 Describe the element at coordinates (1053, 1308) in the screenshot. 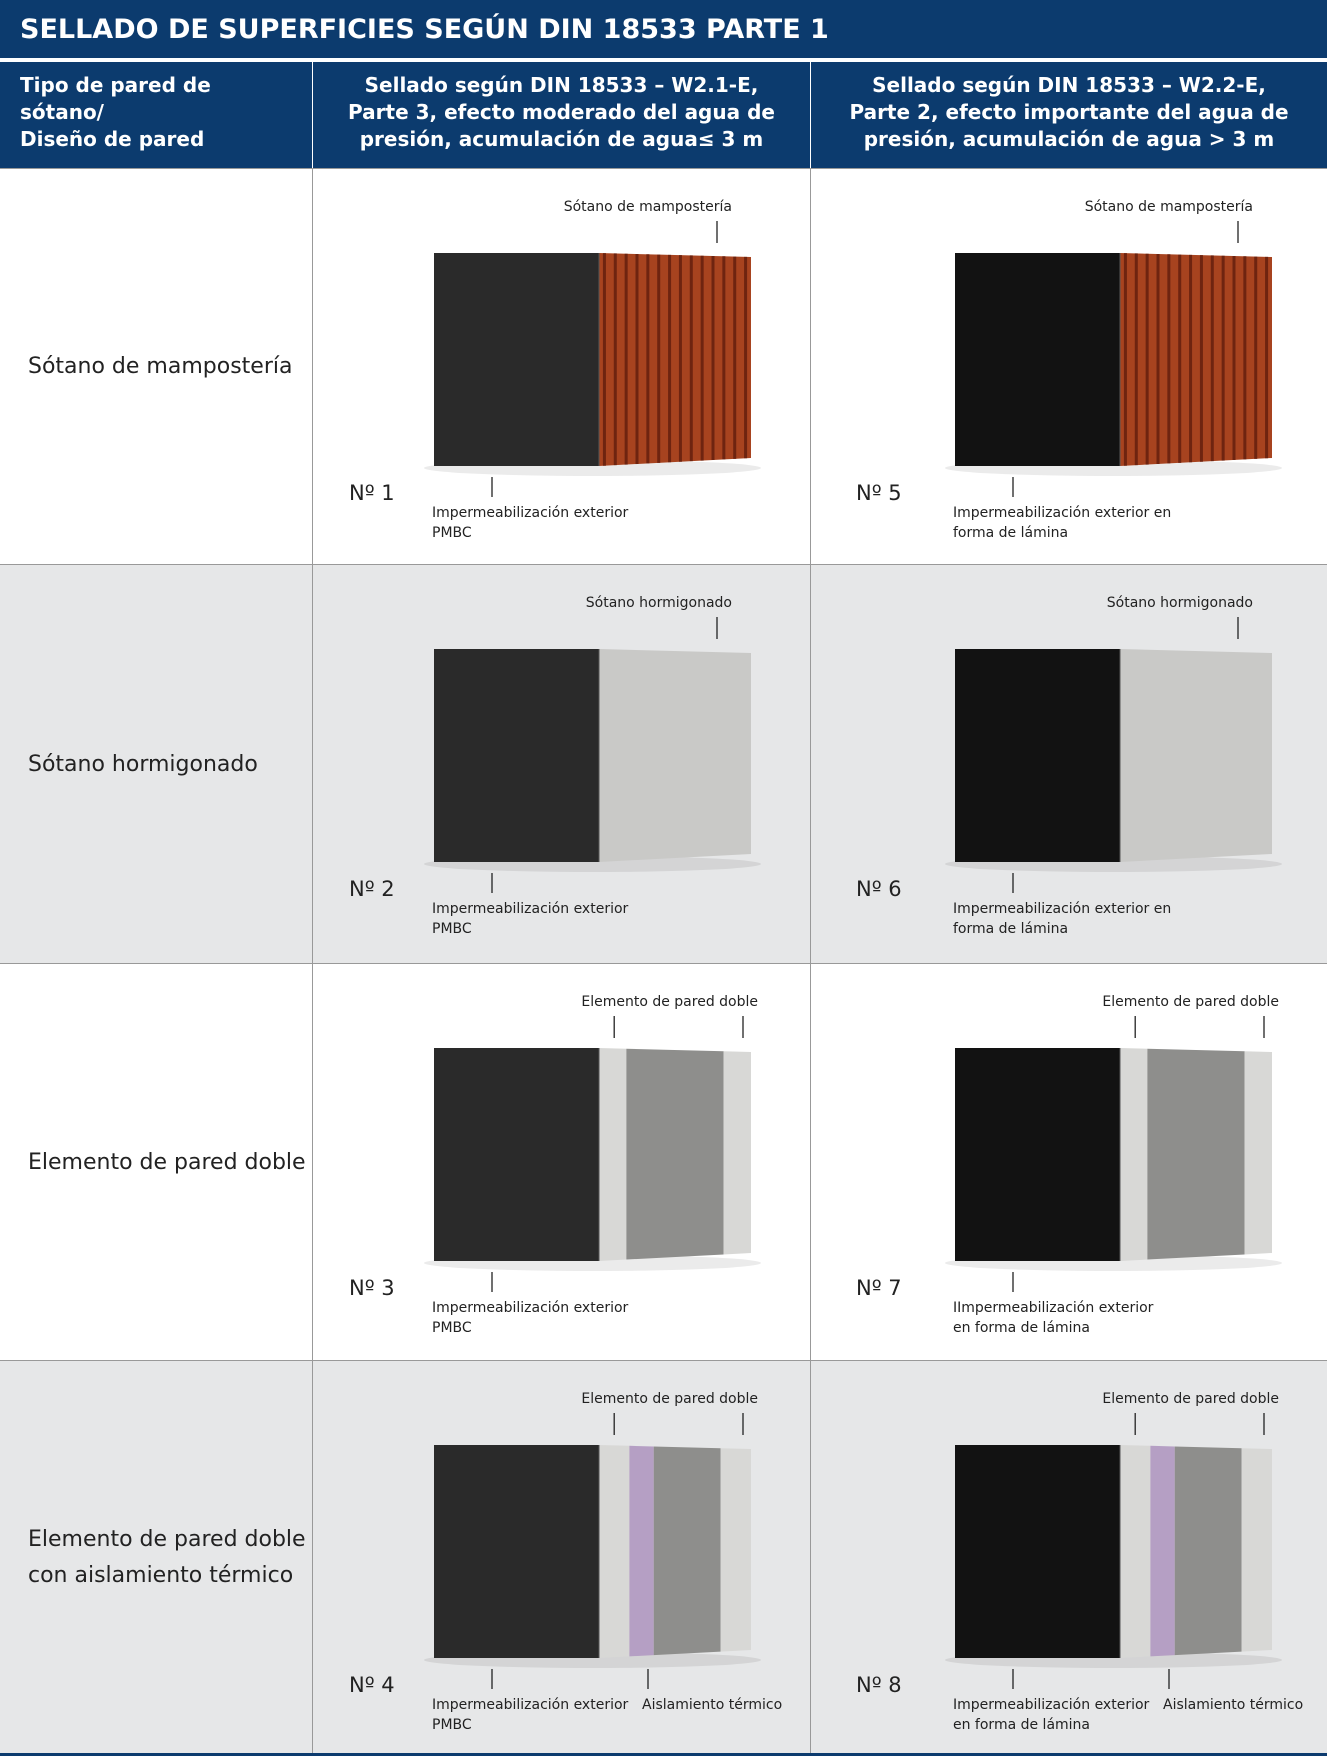

I see `bottom-label-line: IImpermeabilización exterior` at that location.